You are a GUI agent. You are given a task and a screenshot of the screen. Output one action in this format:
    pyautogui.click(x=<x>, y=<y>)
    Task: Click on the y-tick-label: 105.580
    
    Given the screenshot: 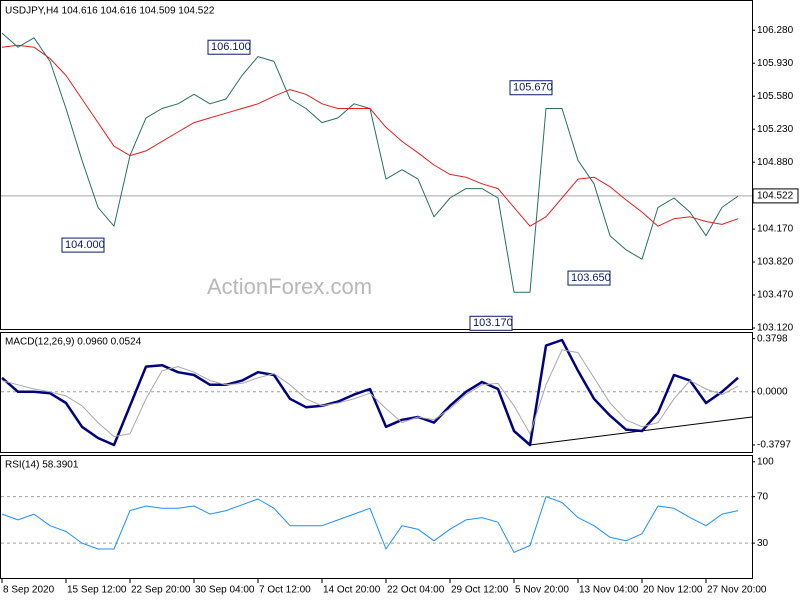 What is the action you would take?
    pyautogui.click(x=775, y=96)
    